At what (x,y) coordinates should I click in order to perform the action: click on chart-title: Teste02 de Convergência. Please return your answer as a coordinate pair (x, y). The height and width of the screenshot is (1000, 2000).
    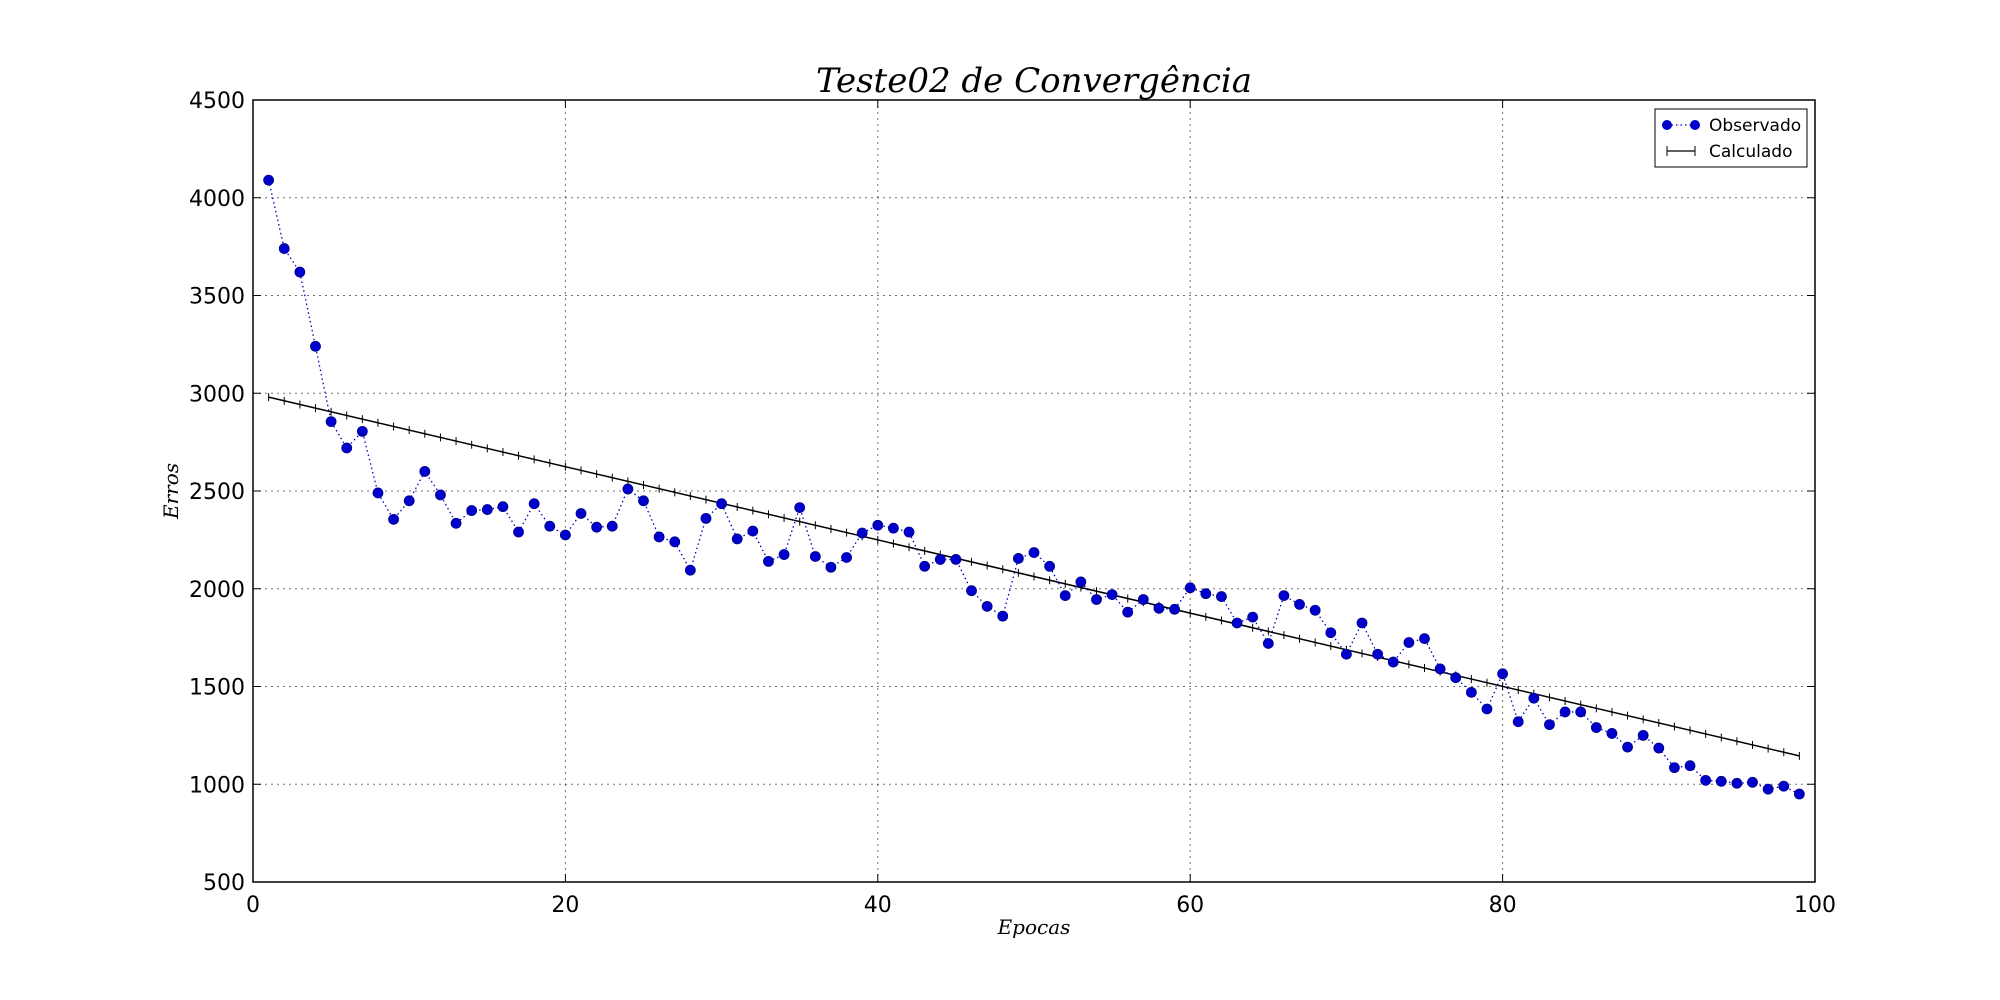
    Looking at the image, I should click on (1034, 81).